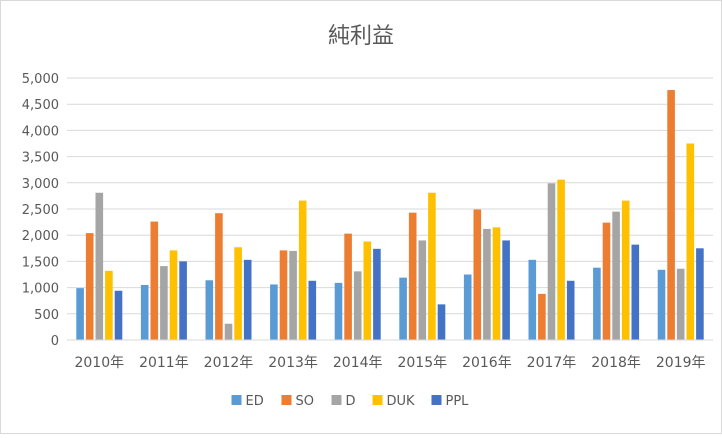 This screenshot has width=722, height=438. What do you see at coordinates (542, 316) in the screenshot?
I see `bar-so-2017年` at bounding box center [542, 316].